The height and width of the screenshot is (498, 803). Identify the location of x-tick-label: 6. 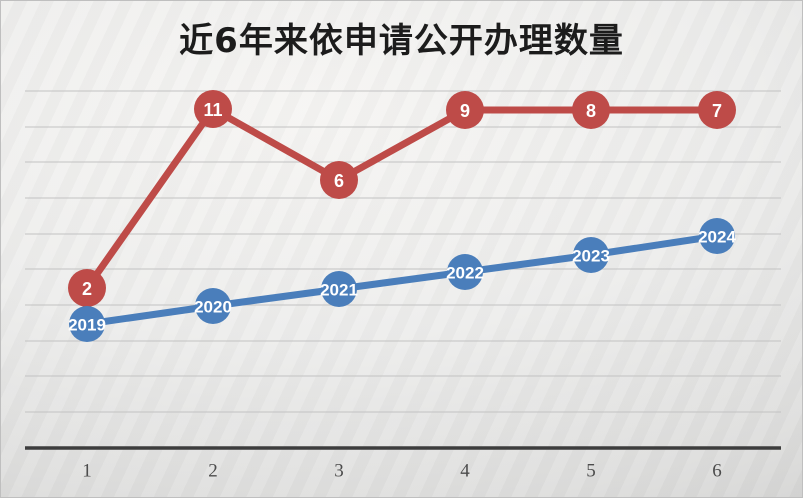
(717, 471).